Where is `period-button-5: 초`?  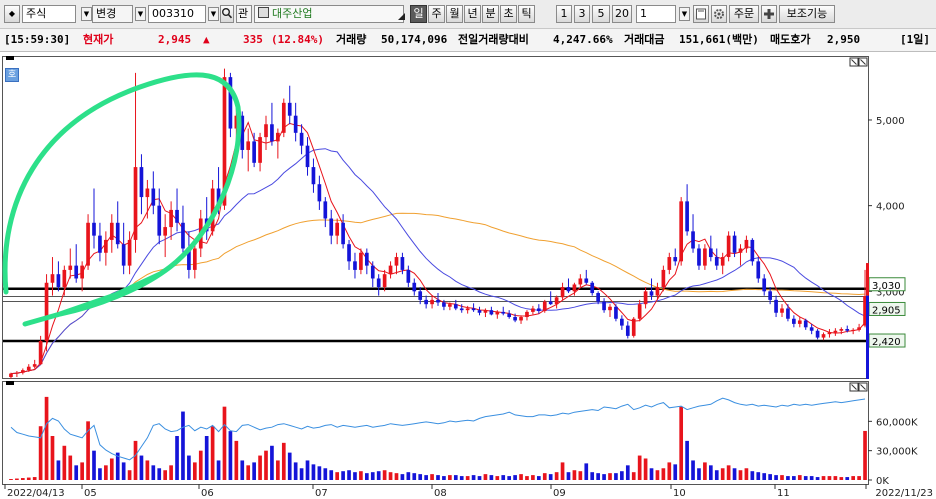
period-button-5: 초 is located at coordinates (508, 14).